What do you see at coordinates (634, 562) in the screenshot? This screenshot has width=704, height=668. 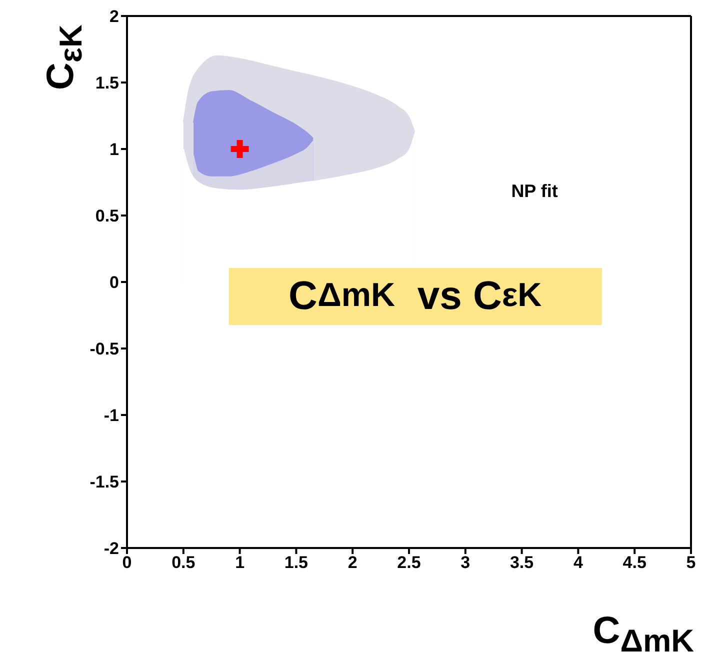 I see `x-tick-label: 4.5` at bounding box center [634, 562].